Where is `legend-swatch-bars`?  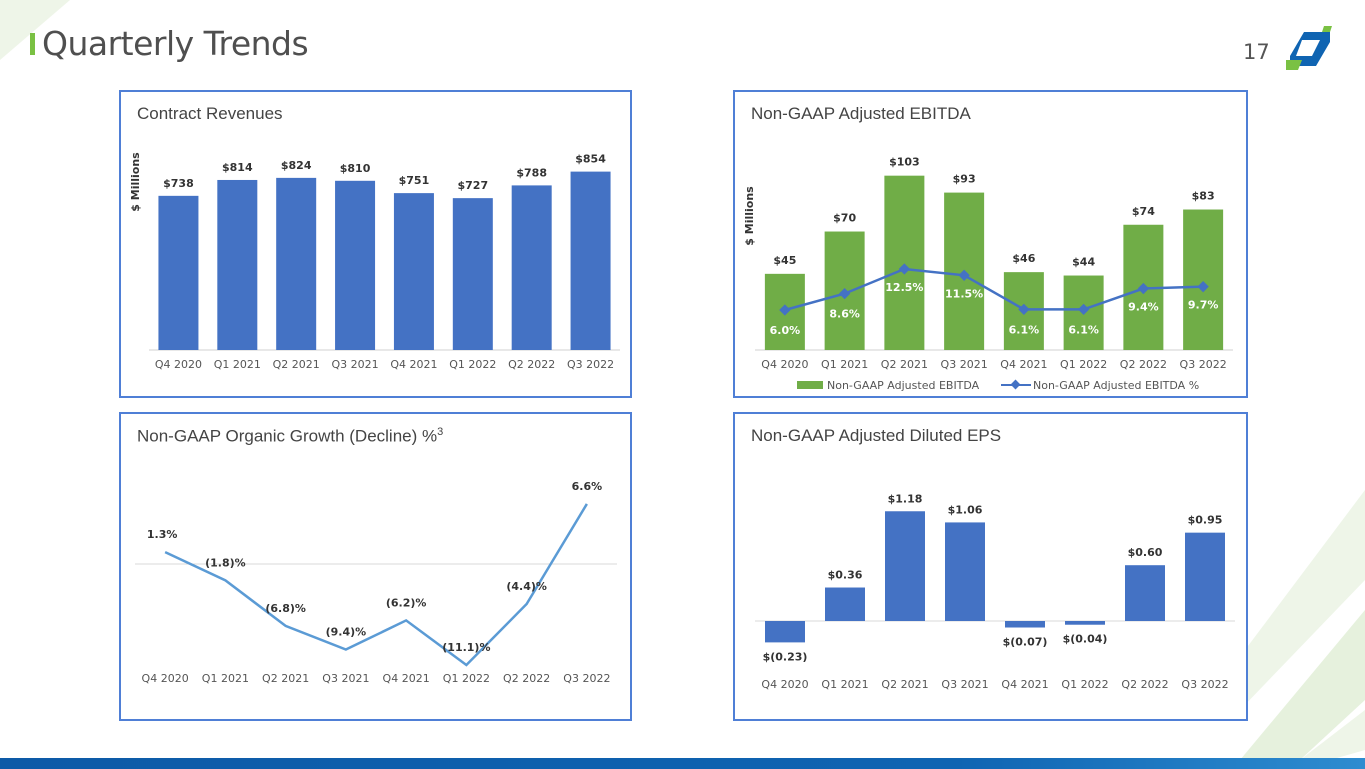 legend-swatch-bars is located at coordinates (810, 385).